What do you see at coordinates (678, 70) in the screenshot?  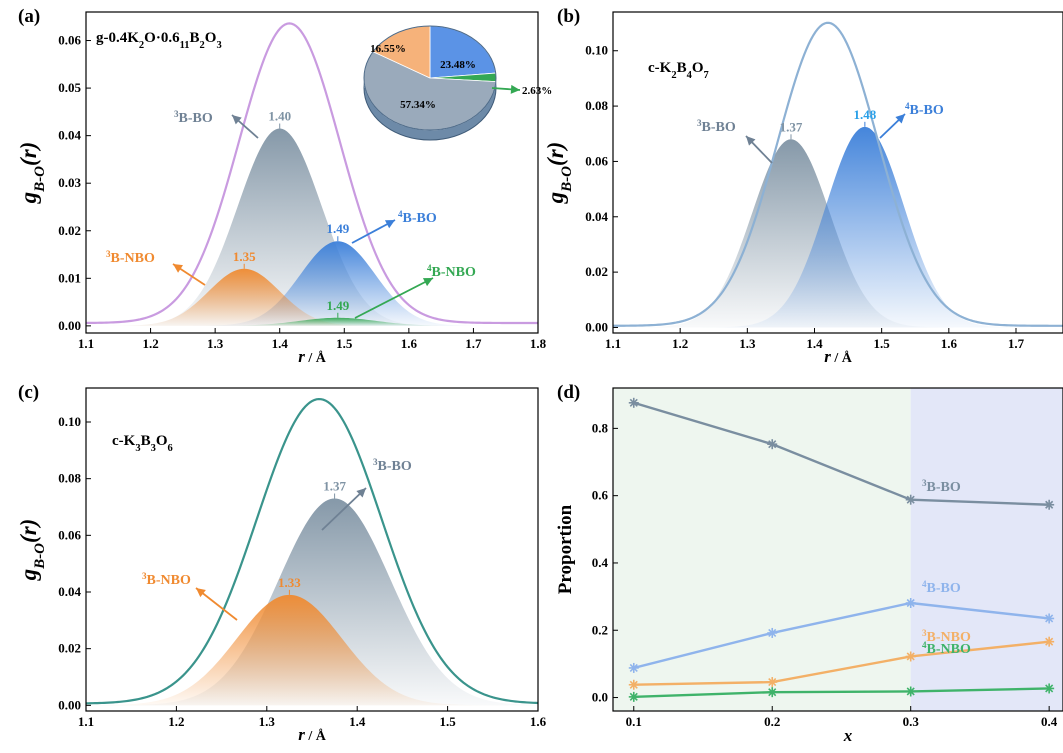 I see `composition-label: c-K2B4O7` at bounding box center [678, 70].